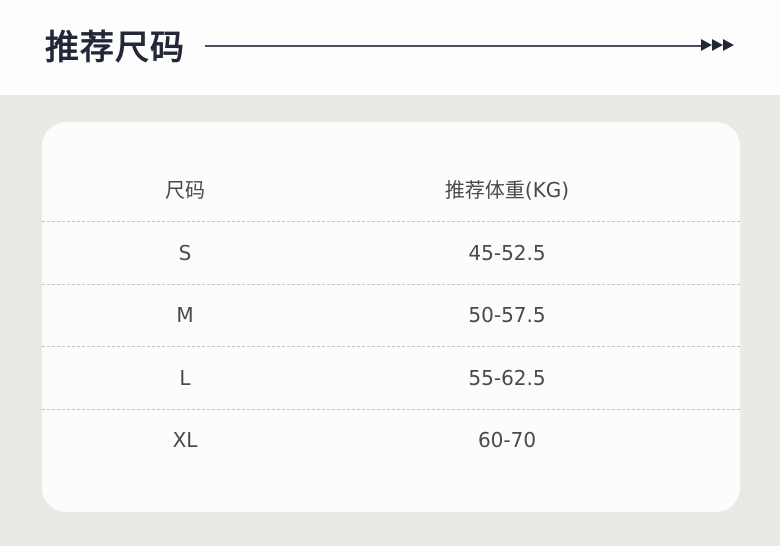 This screenshot has width=780, height=546. I want to click on weight-cell: 55-62.5, so click(507, 378).